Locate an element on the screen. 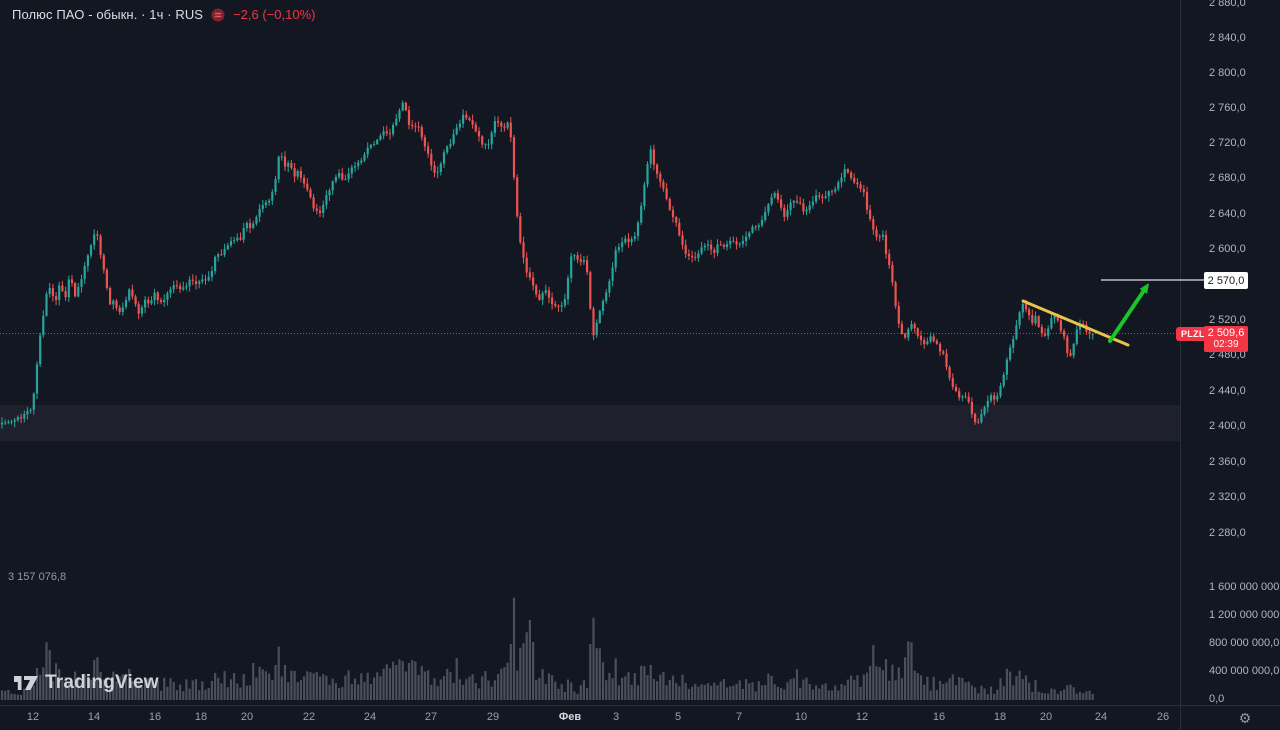 This screenshot has width=1280, height=730. time-tick-label: 14 is located at coordinates (94, 717).